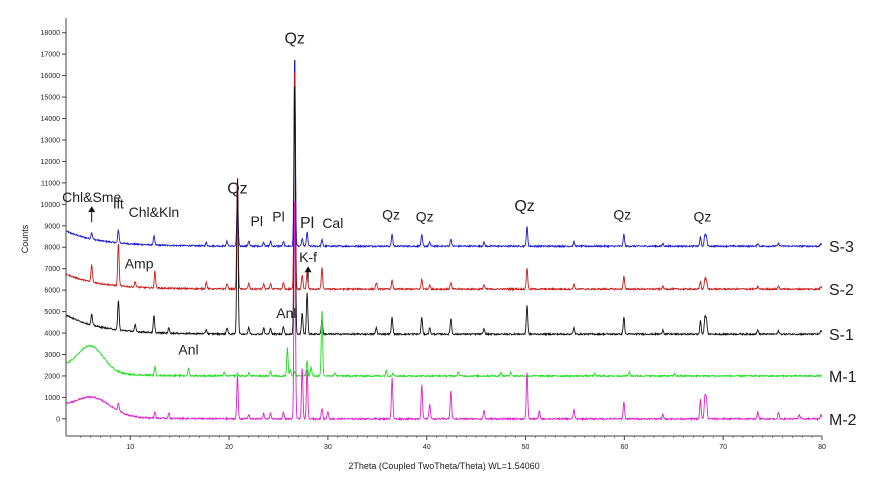 The image size is (872, 480). Describe the element at coordinates (118, 204) in the screenshot. I see `peak-label: Ilt` at that location.